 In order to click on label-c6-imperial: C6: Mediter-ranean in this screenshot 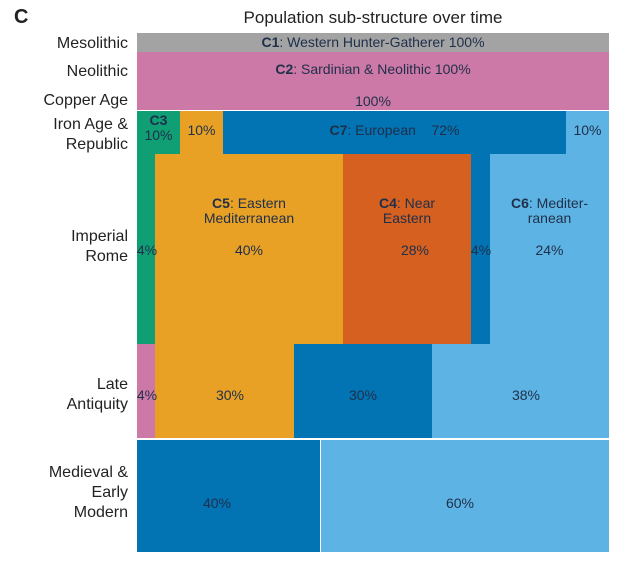, I will do `click(549, 211)`.